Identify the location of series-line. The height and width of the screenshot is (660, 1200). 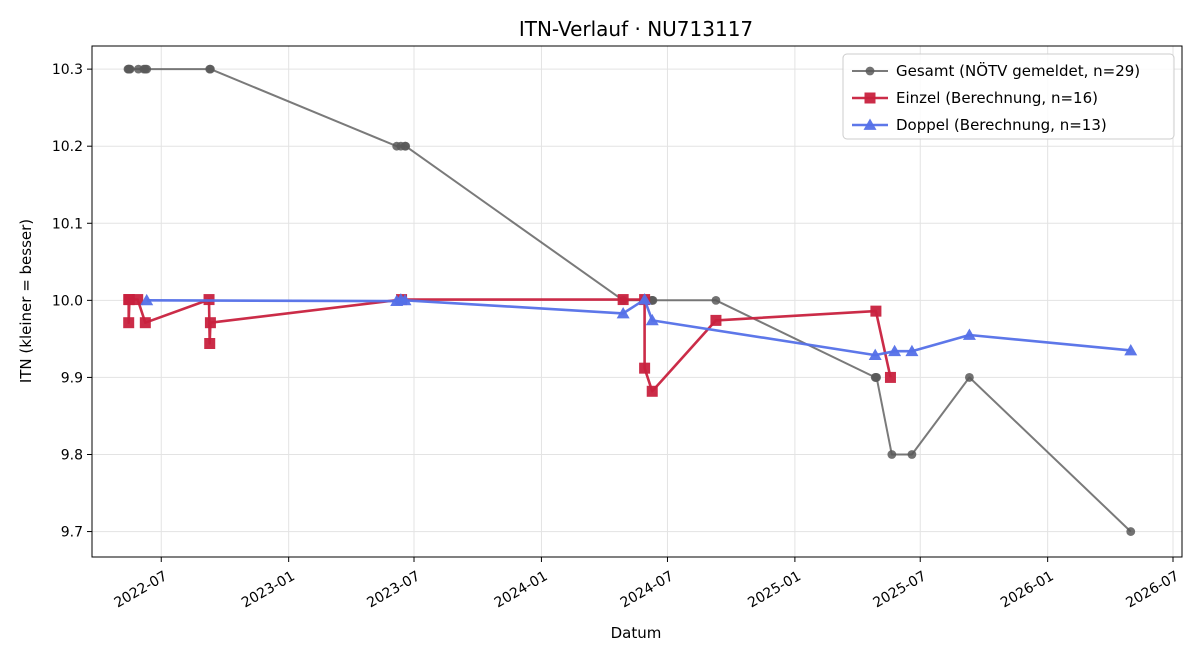
(638, 327).